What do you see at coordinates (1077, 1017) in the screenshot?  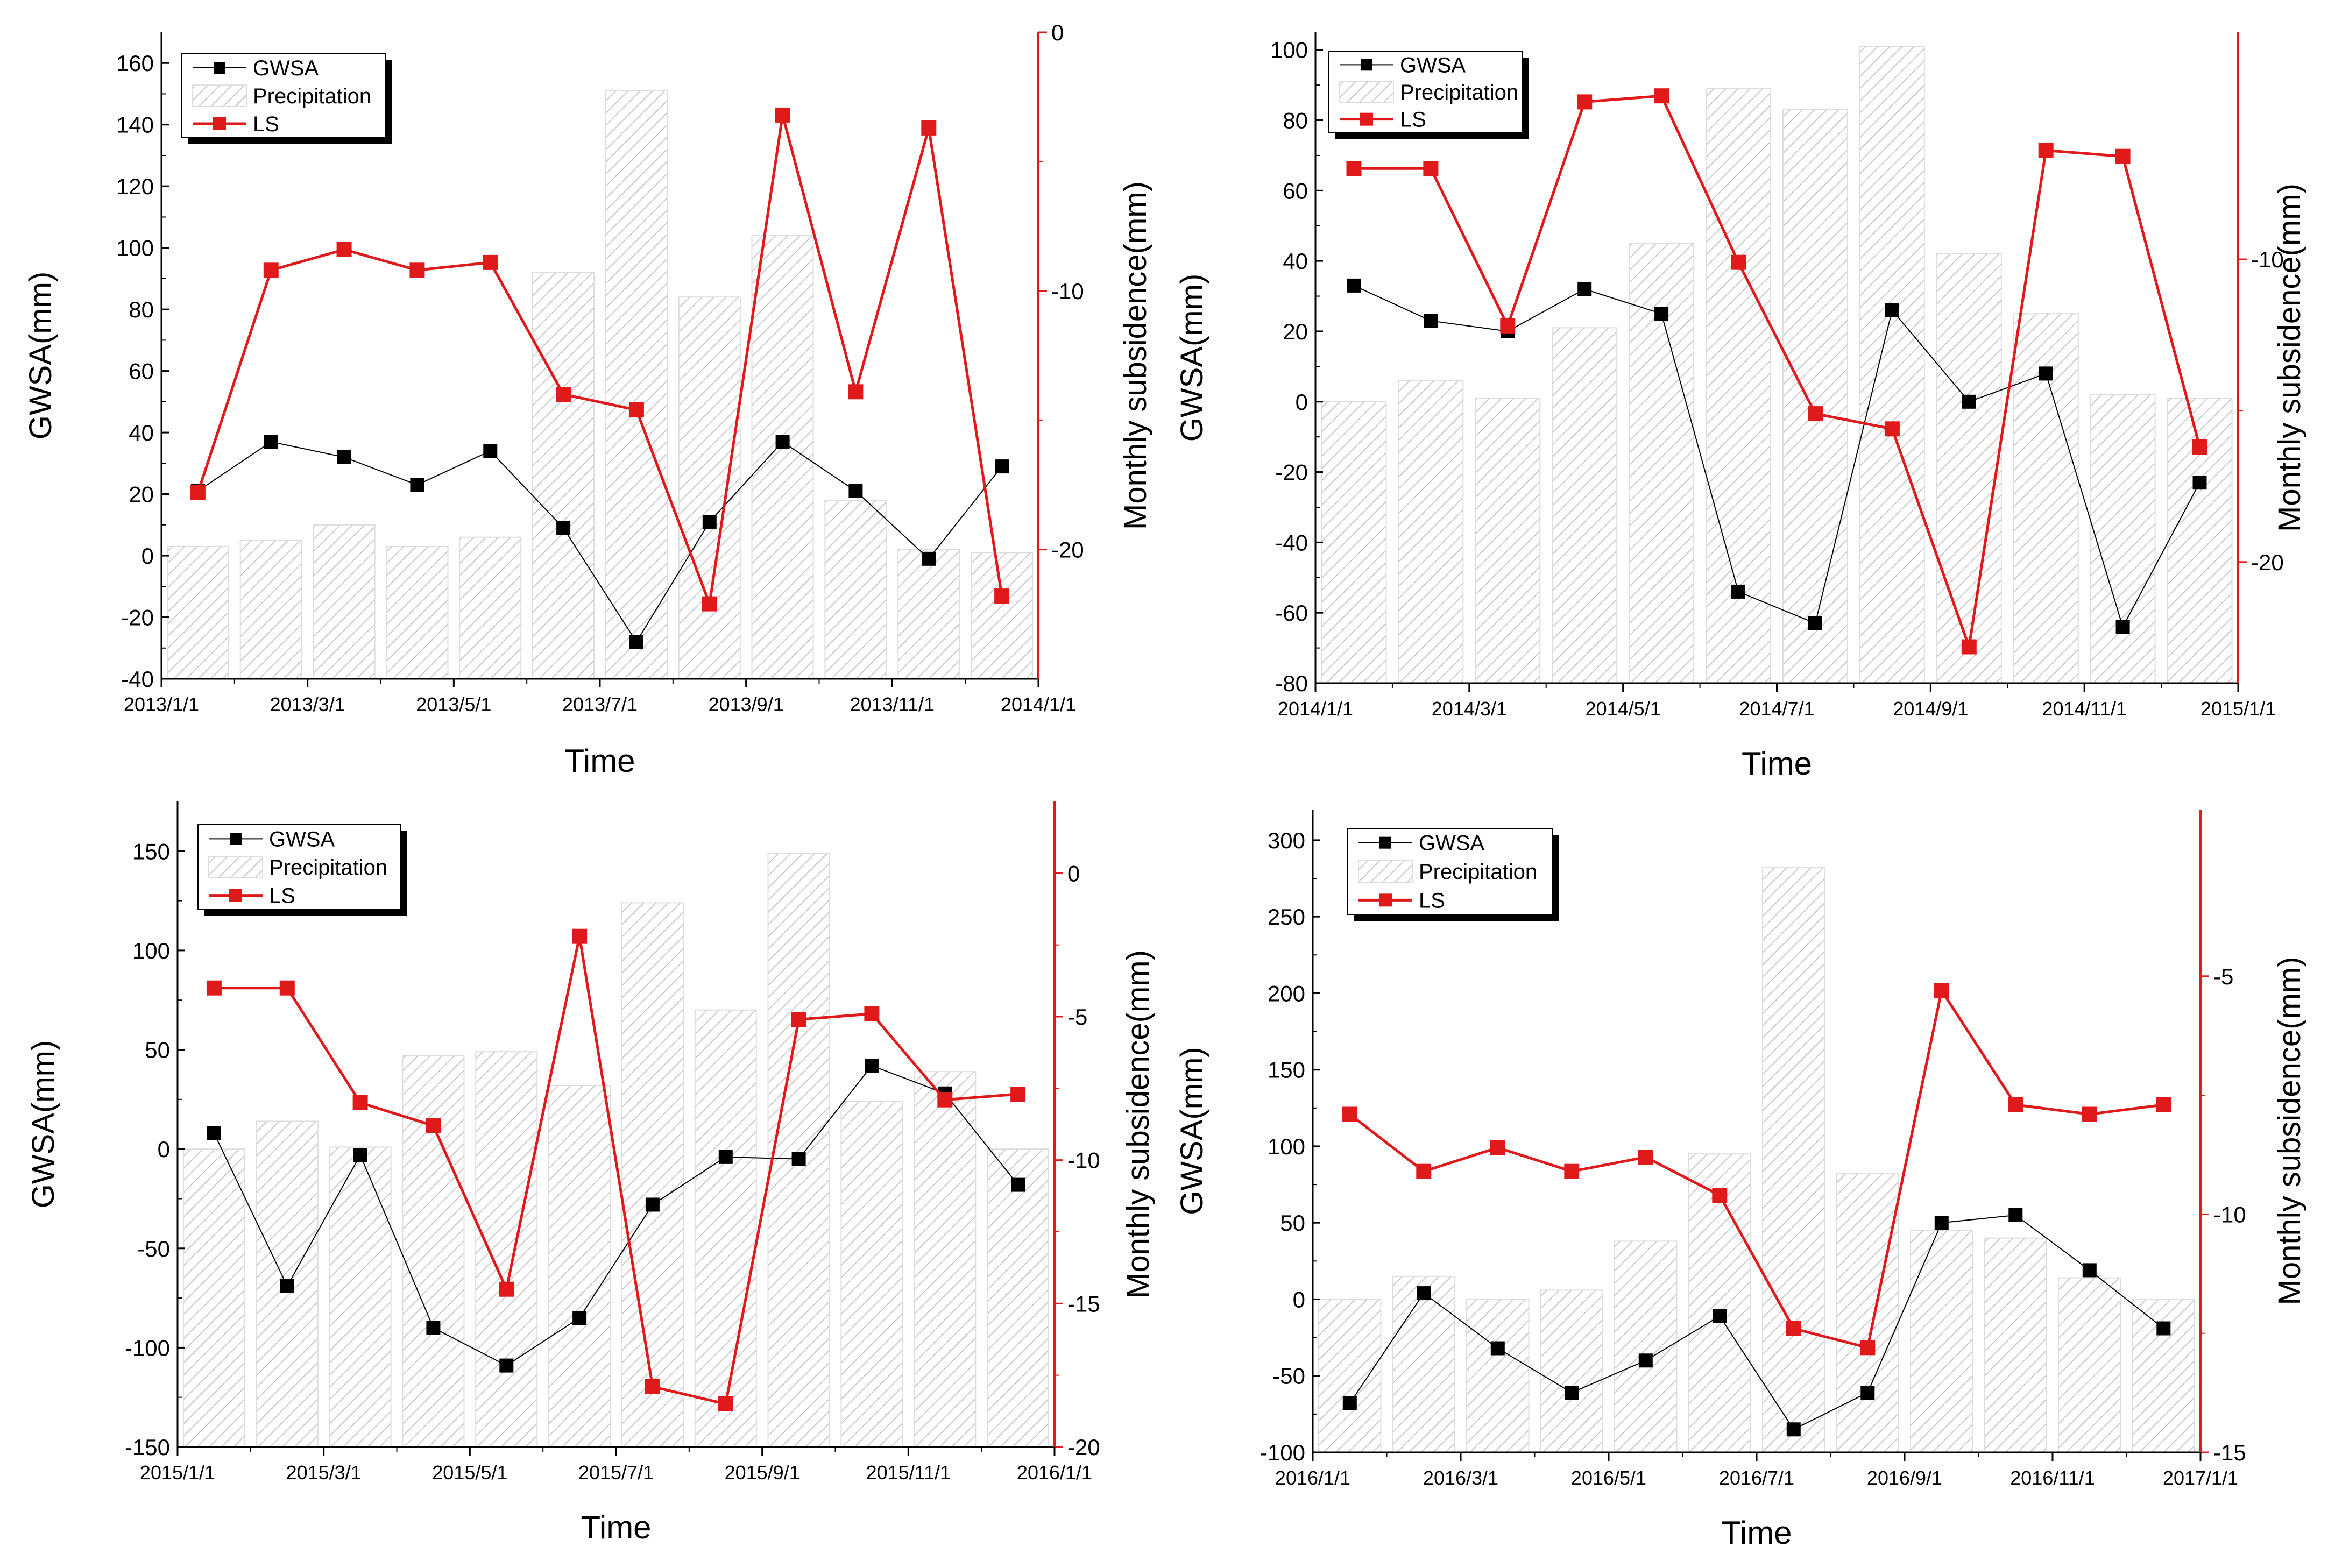 I see `y-right-tick-label: -5` at bounding box center [1077, 1017].